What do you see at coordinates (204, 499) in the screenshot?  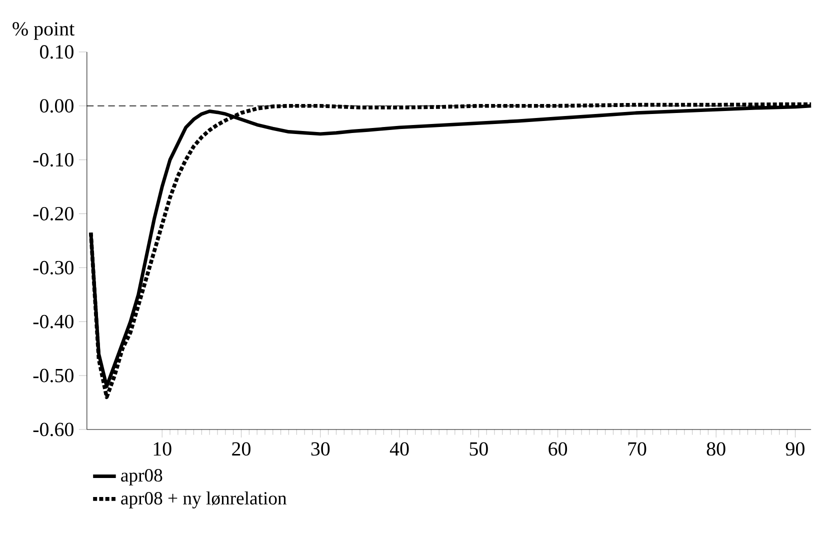 I see `legend-label: apr08 + ny lønrelation` at bounding box center [204, 499].